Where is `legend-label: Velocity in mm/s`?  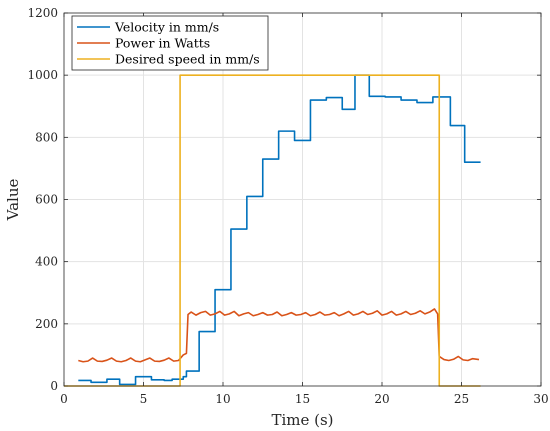
legend-label: Velocity in mm/s is located at coordinates (166, 27).